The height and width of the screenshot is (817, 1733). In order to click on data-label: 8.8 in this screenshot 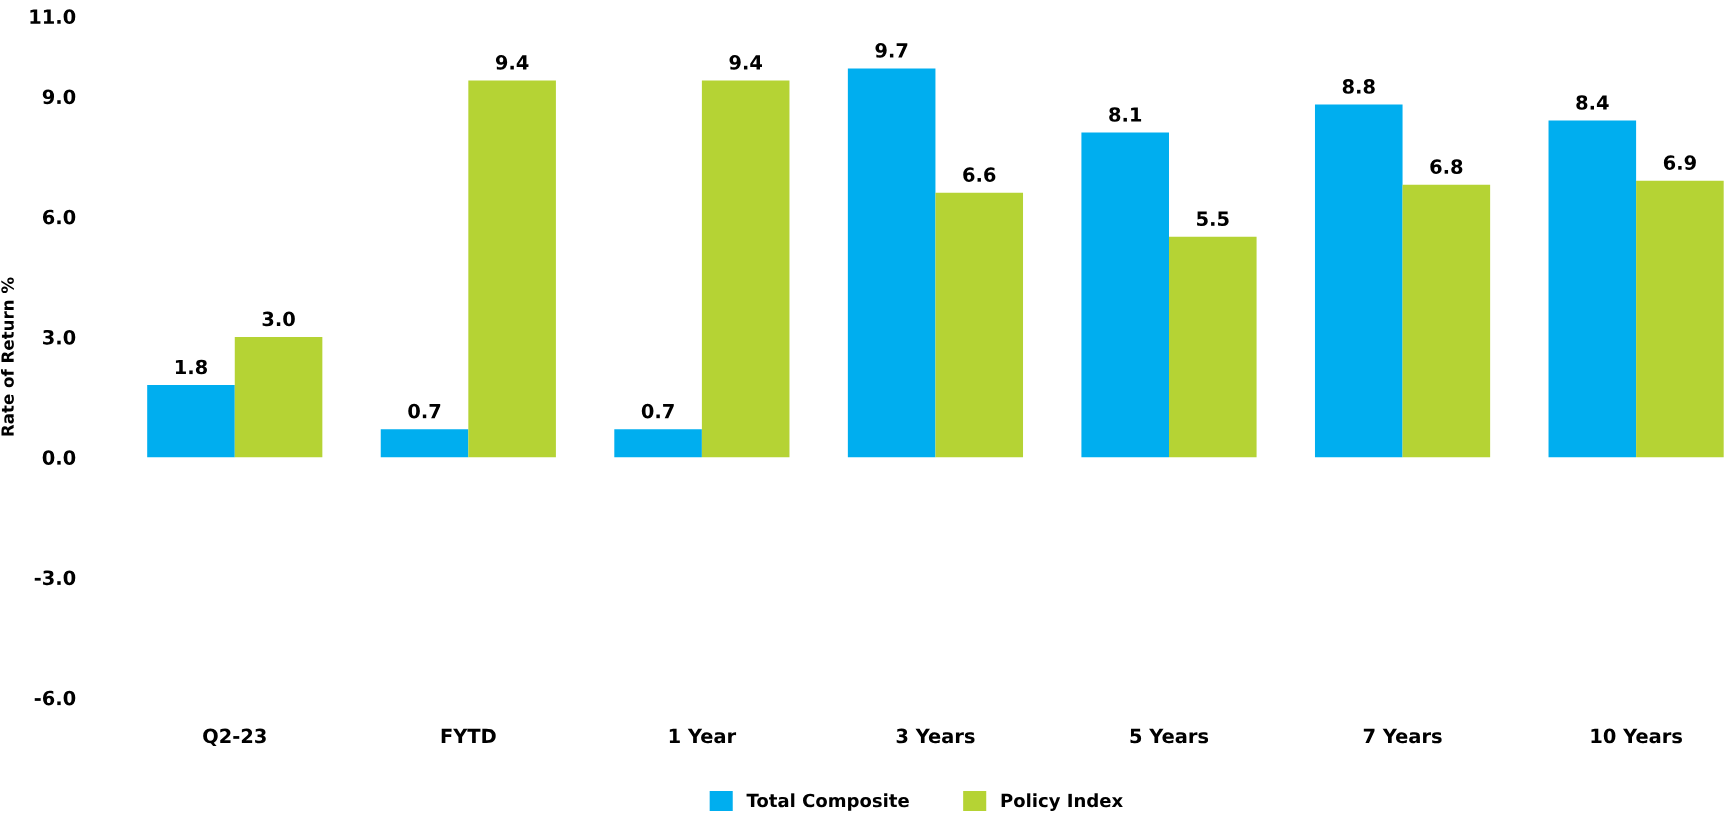, I will do `click(1358, 86)`.